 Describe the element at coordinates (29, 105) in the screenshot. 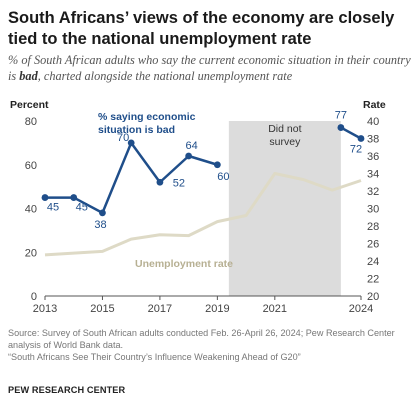

I see `left-axis-title: Percent` at that location.